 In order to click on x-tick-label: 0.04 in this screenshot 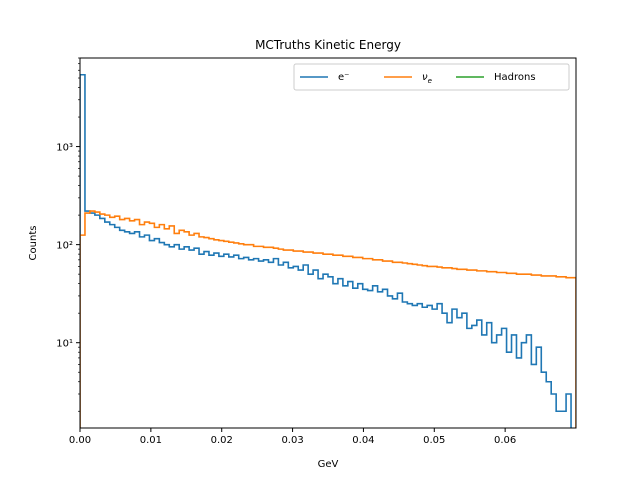, I will do `click(363, 440)`.